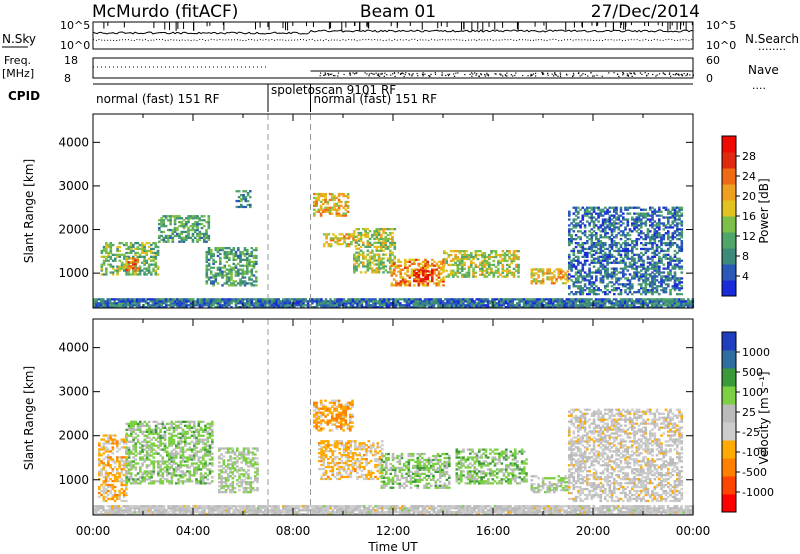  Describe the element at coordinates (333, 90) in the screenshot. I see `cpid-segment-label: spoletoscan 9101 RF` at that location.